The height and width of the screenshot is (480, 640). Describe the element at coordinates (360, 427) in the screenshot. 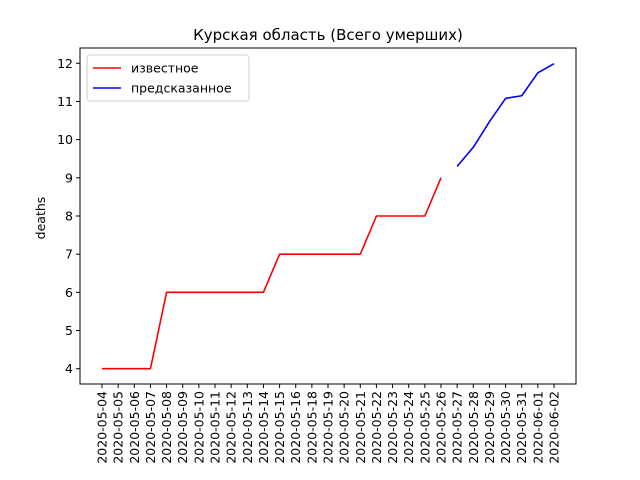

I see `x-tick-label: 2020-05-21` at that location.